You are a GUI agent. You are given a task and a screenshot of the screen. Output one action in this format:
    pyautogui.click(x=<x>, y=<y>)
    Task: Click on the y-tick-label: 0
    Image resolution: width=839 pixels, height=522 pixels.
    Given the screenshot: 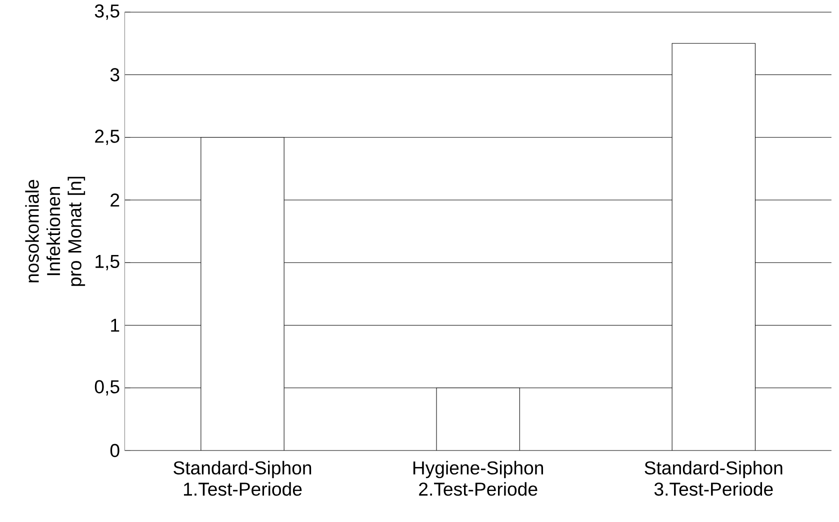 What is the action you would take?
    pyautogui.click(x=115, y=450)
    